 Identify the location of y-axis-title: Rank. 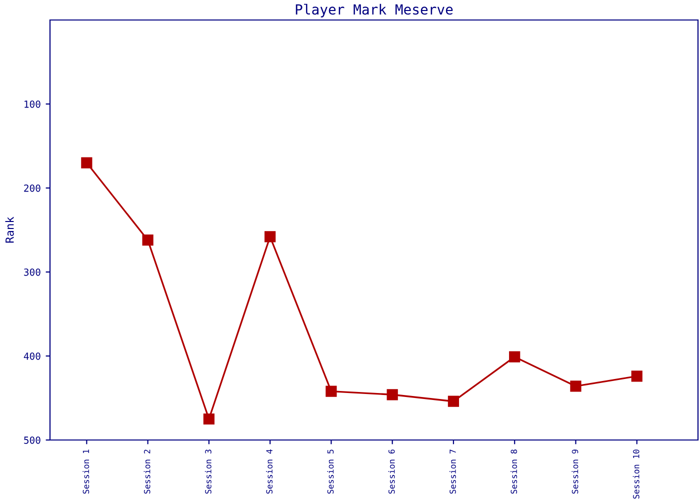
(9, 229).